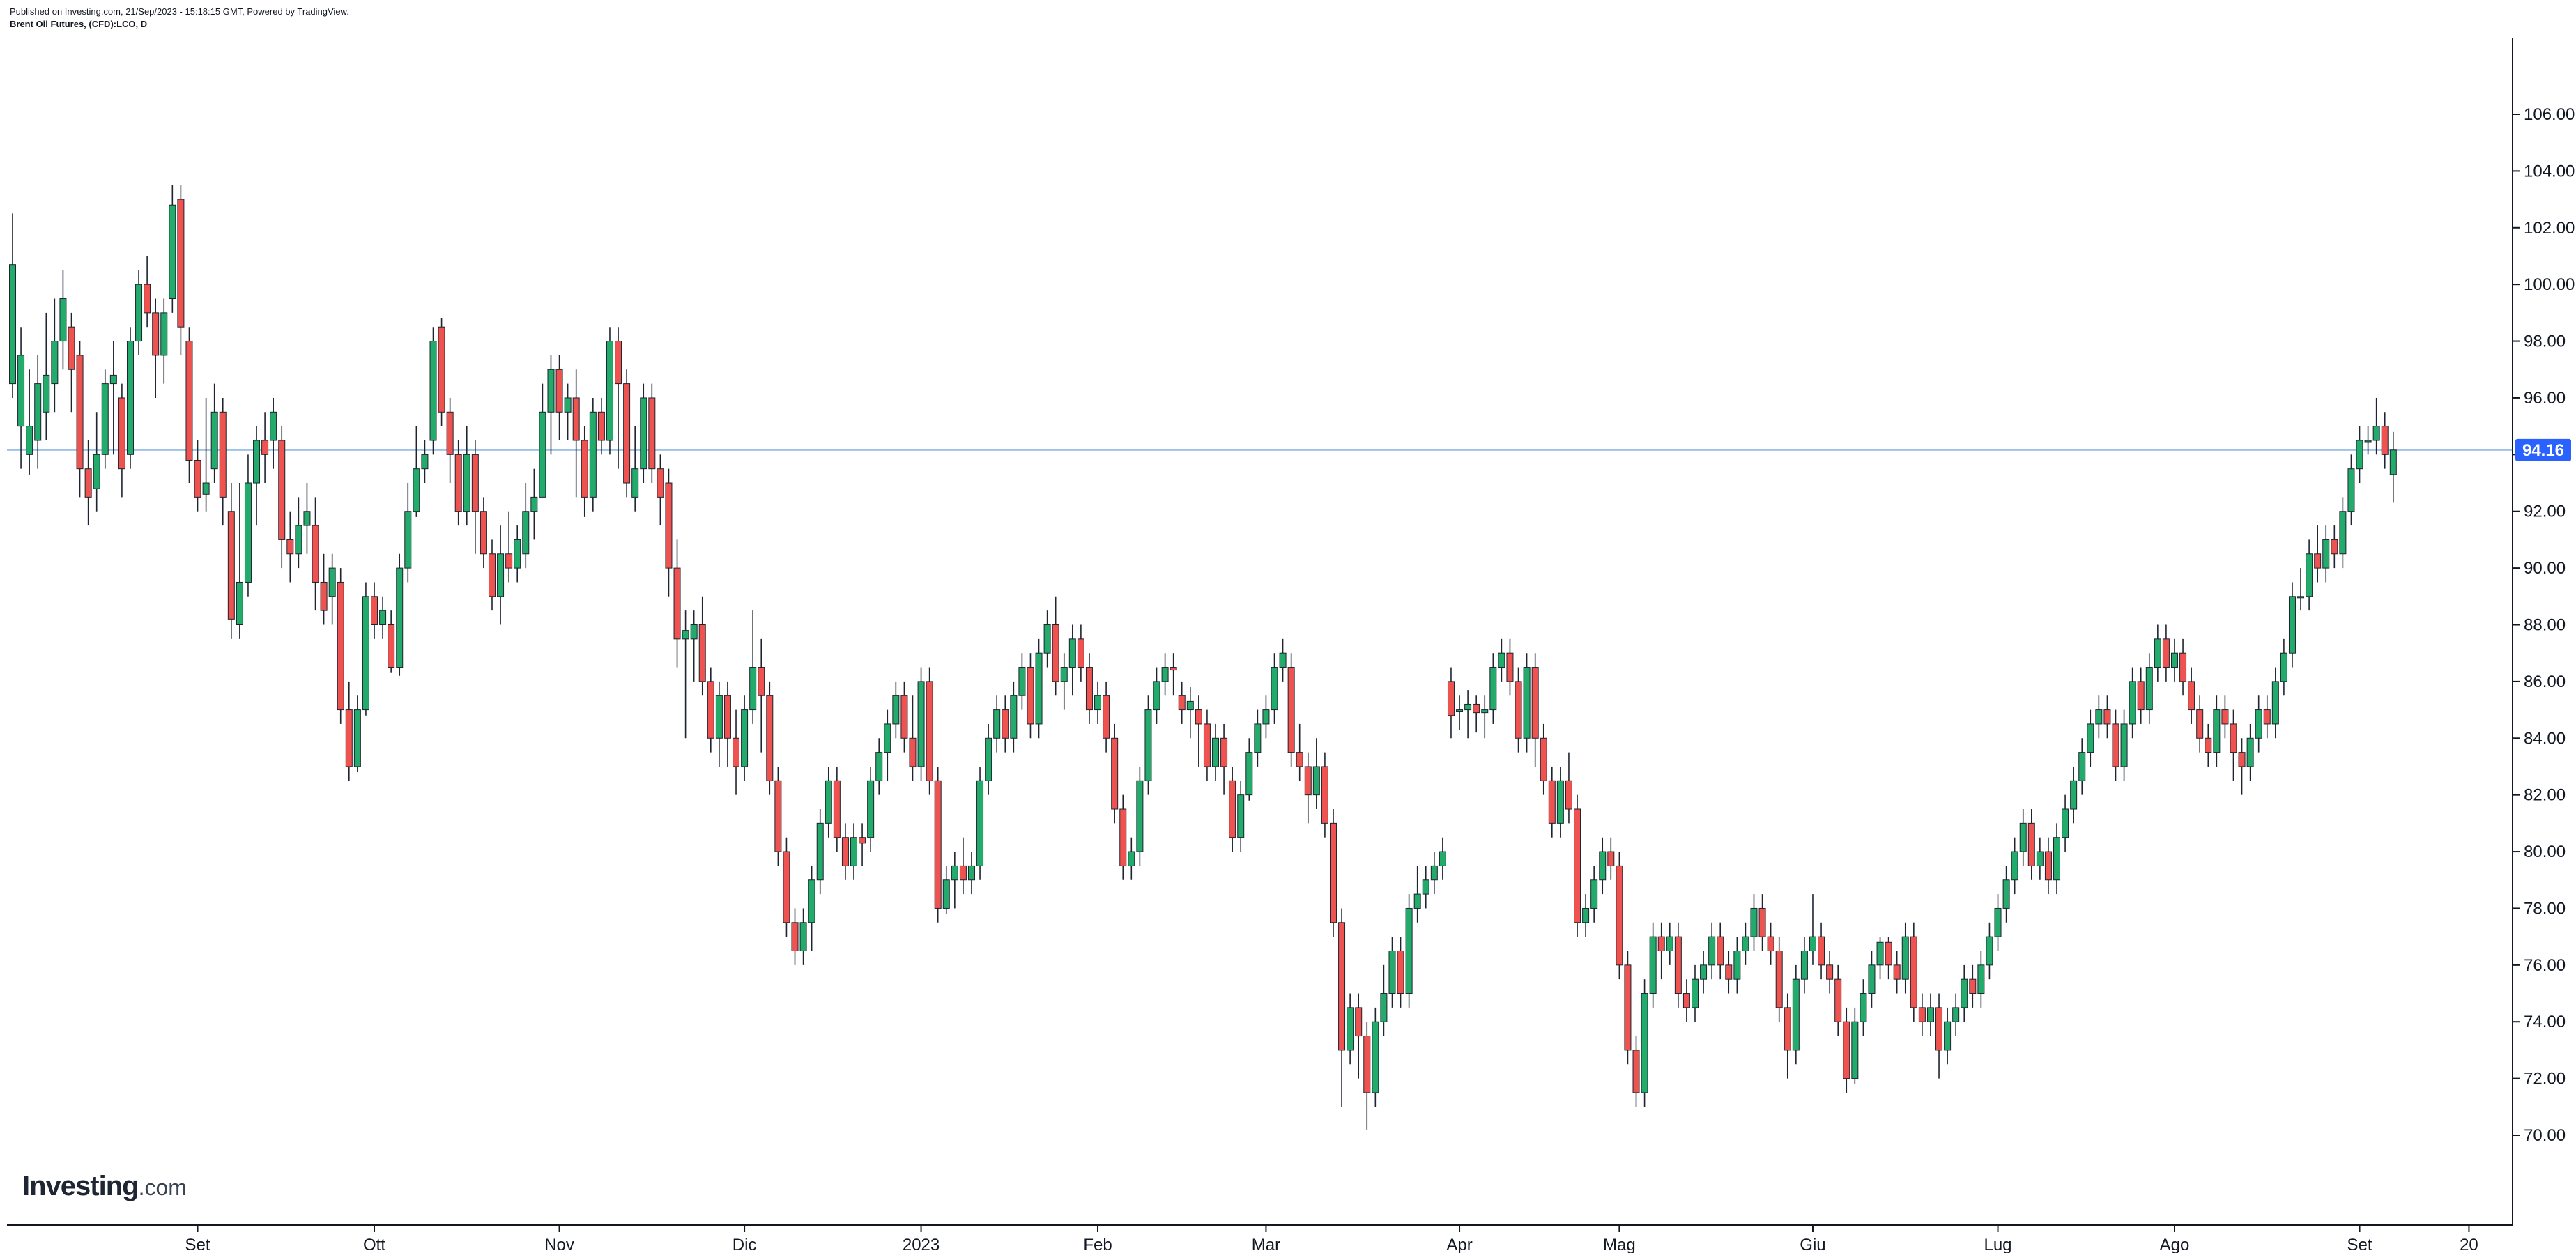 The height and width of the screenshot is (1253, 2576). What do you see at coordinates (2543, 450) in the screenshot?
I see `last-price-badge` at bounding box center [2543, 450].